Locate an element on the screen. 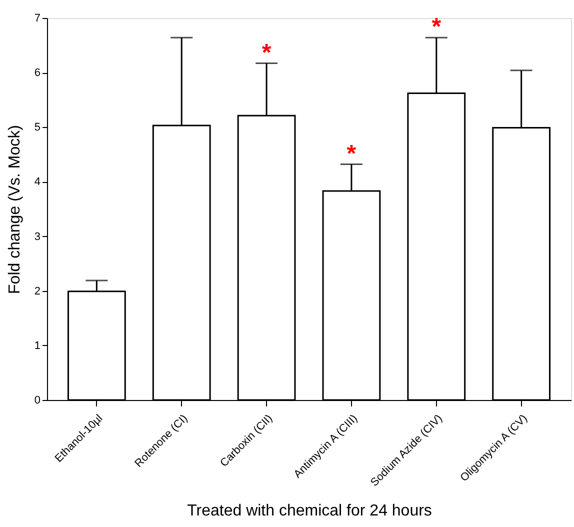  y-tick-label: 1 is located at coordinates (37, 346).